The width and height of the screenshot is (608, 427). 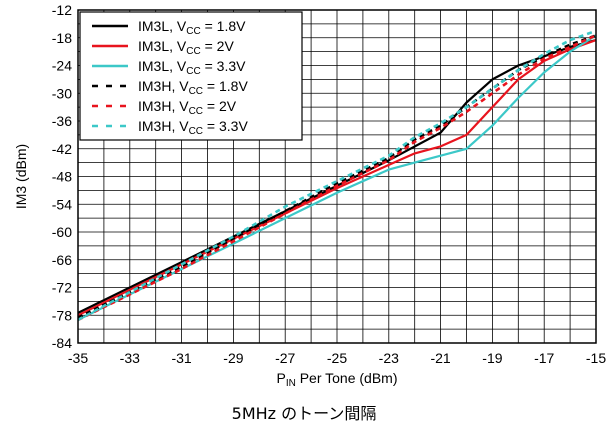 I want to click on x-tick-label: -23, so click(x=389, y=358).